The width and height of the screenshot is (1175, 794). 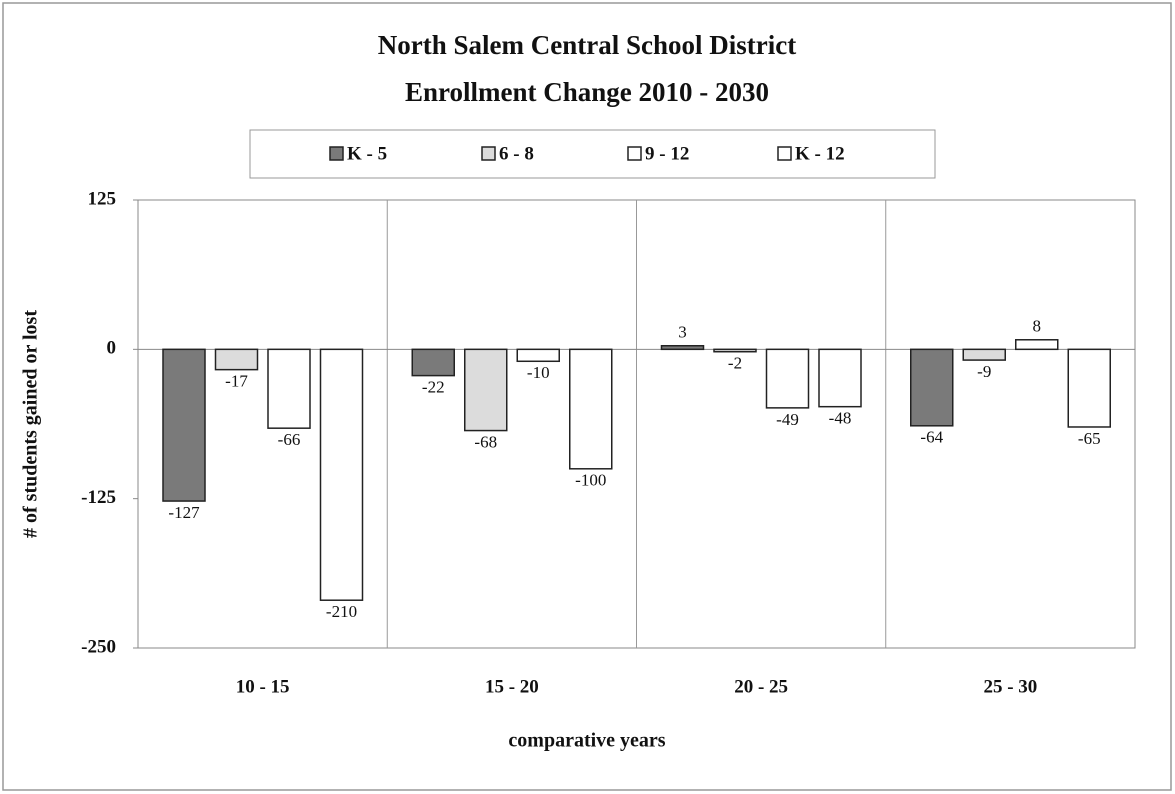 What do you see at coordinates (538, 372) in the screenshot?
I see `data-label: -10` at bounding box center [538, 372].